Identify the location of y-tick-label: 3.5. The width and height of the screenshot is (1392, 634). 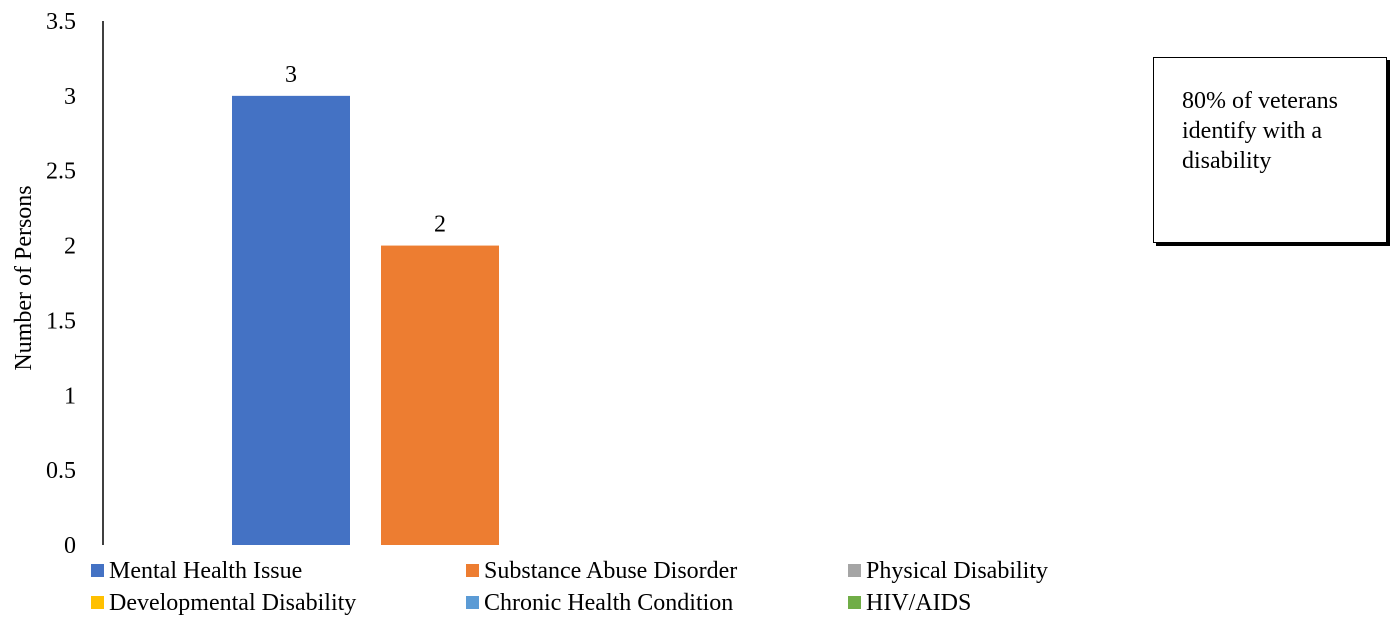
(61, 22).